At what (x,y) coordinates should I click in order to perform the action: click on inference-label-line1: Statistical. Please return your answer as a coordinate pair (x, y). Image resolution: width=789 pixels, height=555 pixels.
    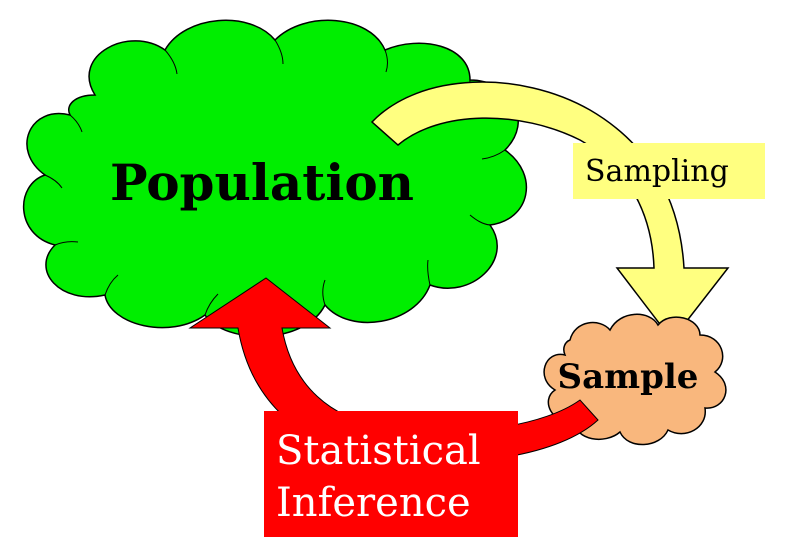
    Looking at the image, I should click on (378, 451).